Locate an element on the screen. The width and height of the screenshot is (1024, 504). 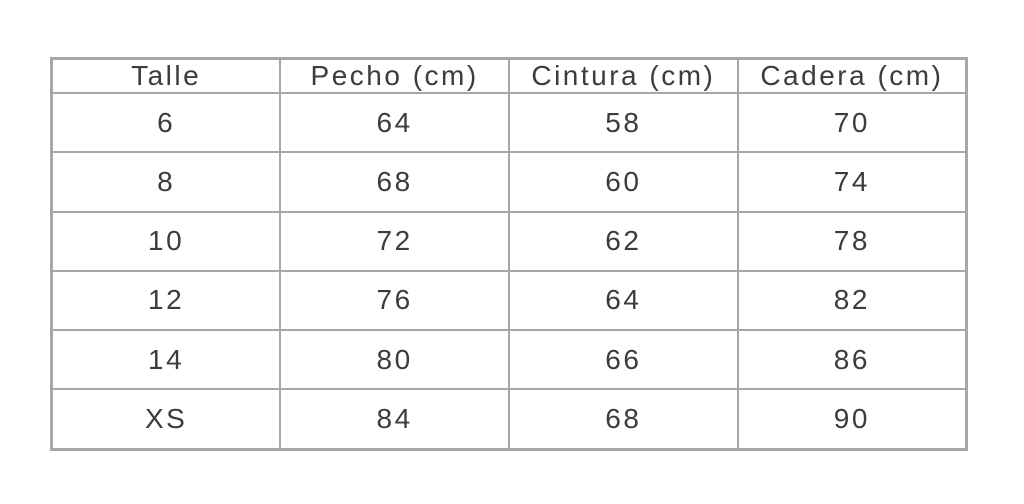
table-cell-pecho: 84 is located at coordinates (394, 419).